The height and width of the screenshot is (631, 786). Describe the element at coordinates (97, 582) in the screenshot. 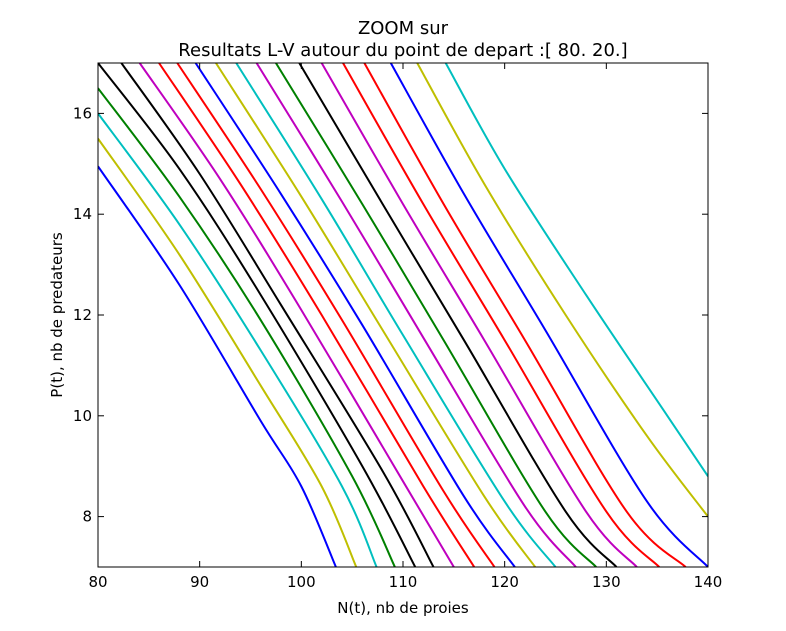

I see `x-tick-label: 80` at that location.